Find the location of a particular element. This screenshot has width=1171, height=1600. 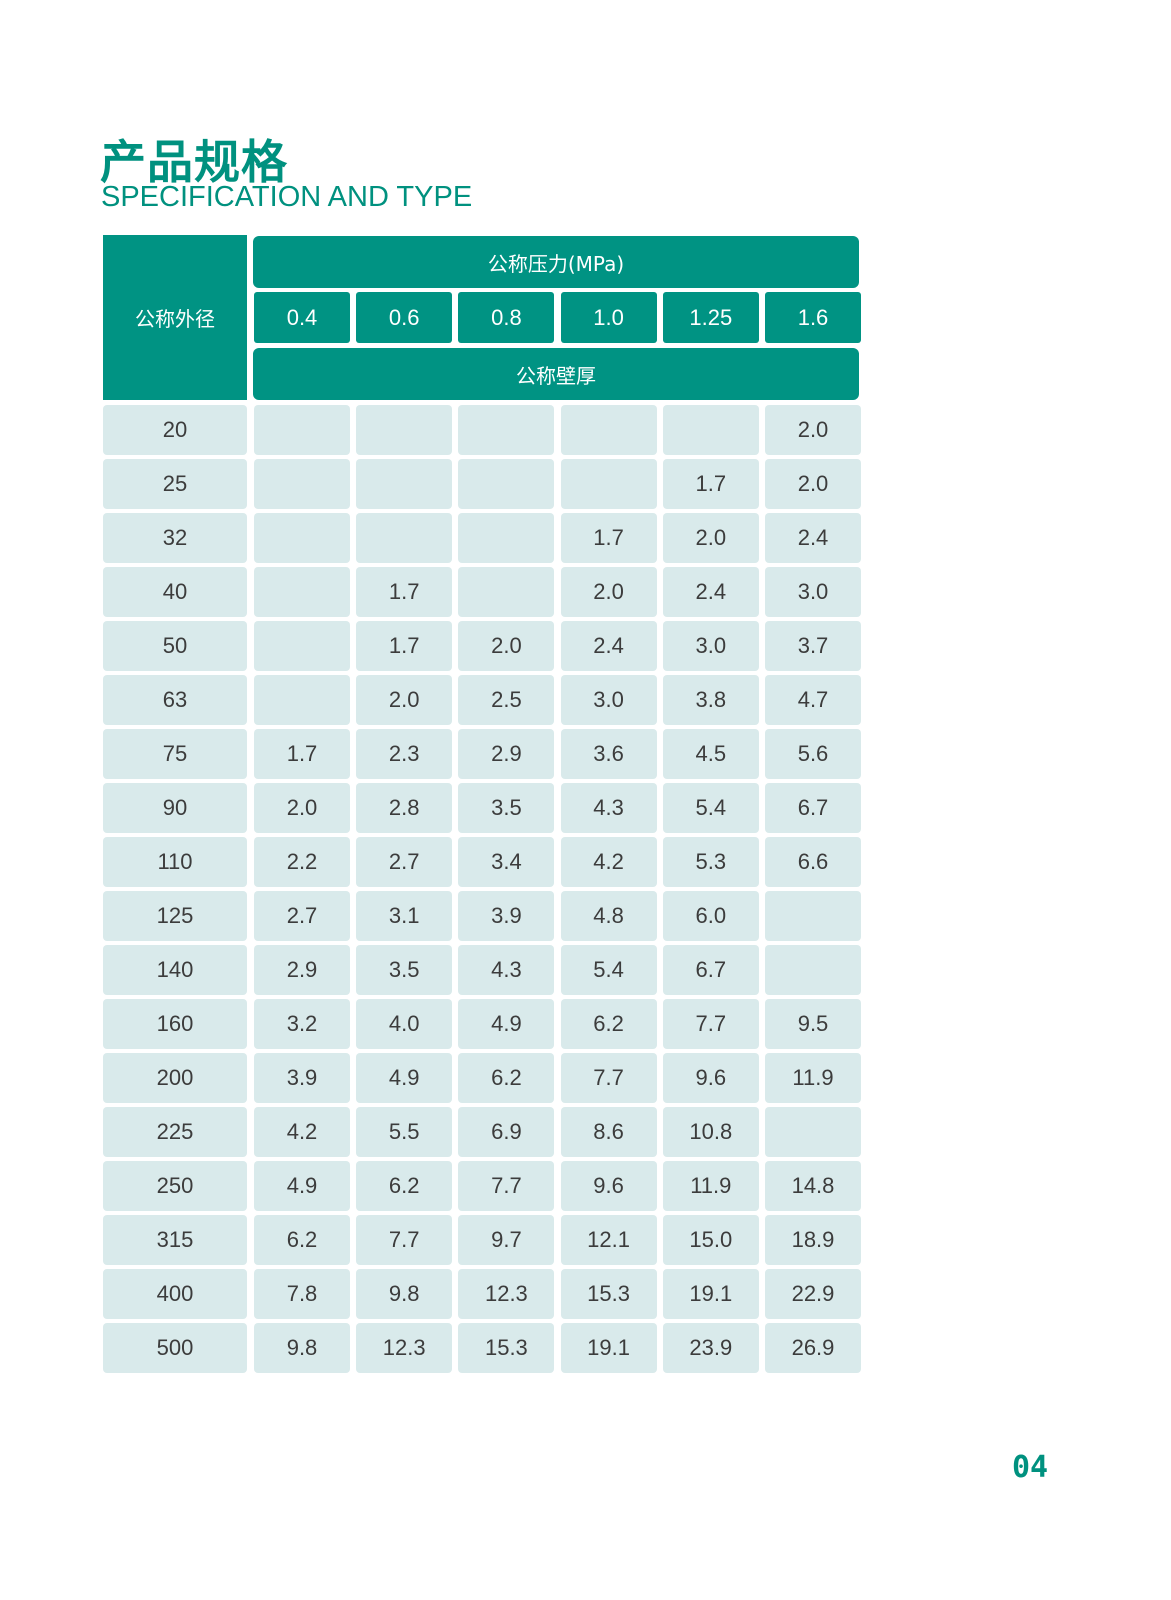

outer-diameter-cell: 20 is located at coordinates (175, 430).